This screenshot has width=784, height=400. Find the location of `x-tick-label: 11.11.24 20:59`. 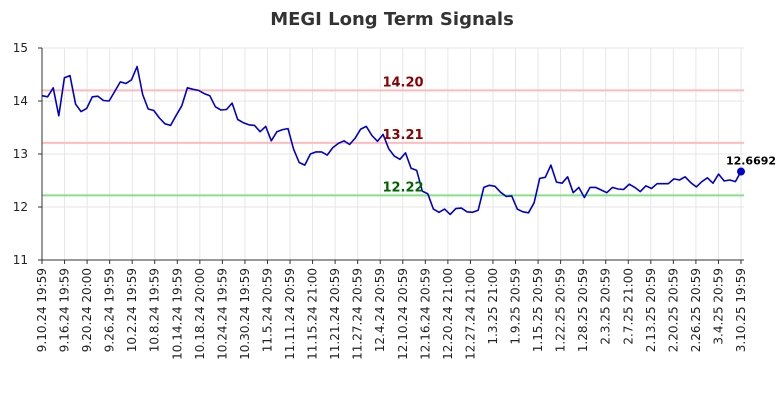

x-tick-label: 11.11.24 20:59 is located at coordinates (290, 314).